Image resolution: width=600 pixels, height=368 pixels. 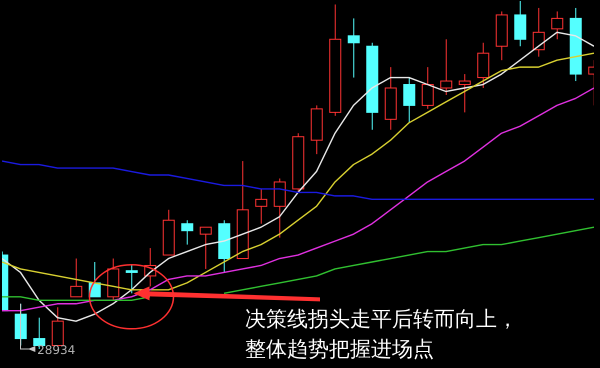 What do you see at coordinates (381, 319) in the screenshot?
I see `annotation: 决策线拐头走平后转而向上，` at bounding box center [381, 319].